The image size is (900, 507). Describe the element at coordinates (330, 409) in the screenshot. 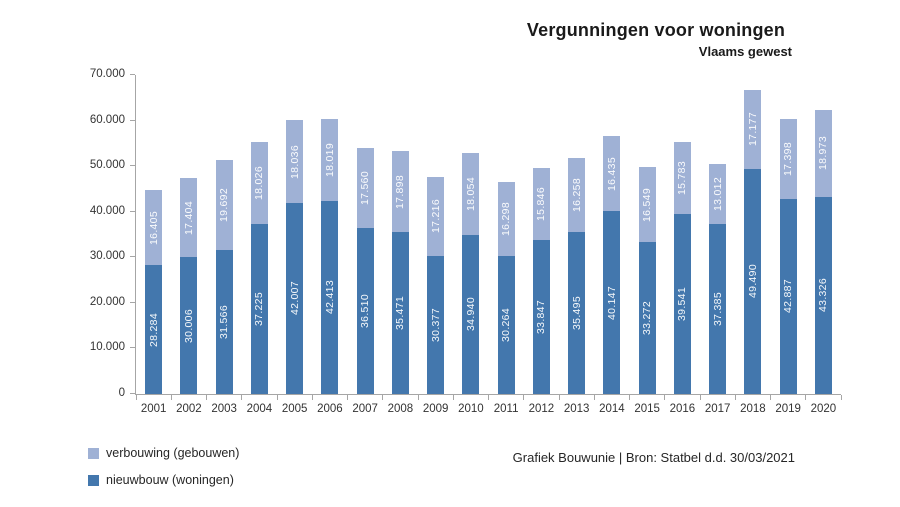

I see `x-axis-label: 2006` at that location.